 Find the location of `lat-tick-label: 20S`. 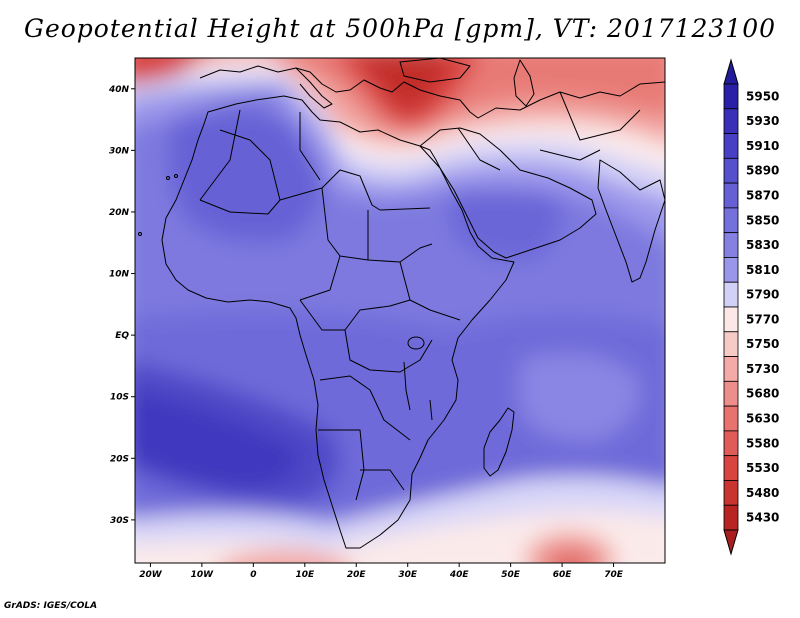

lat-tick-label: 20S is located at coordinates (119, 459).